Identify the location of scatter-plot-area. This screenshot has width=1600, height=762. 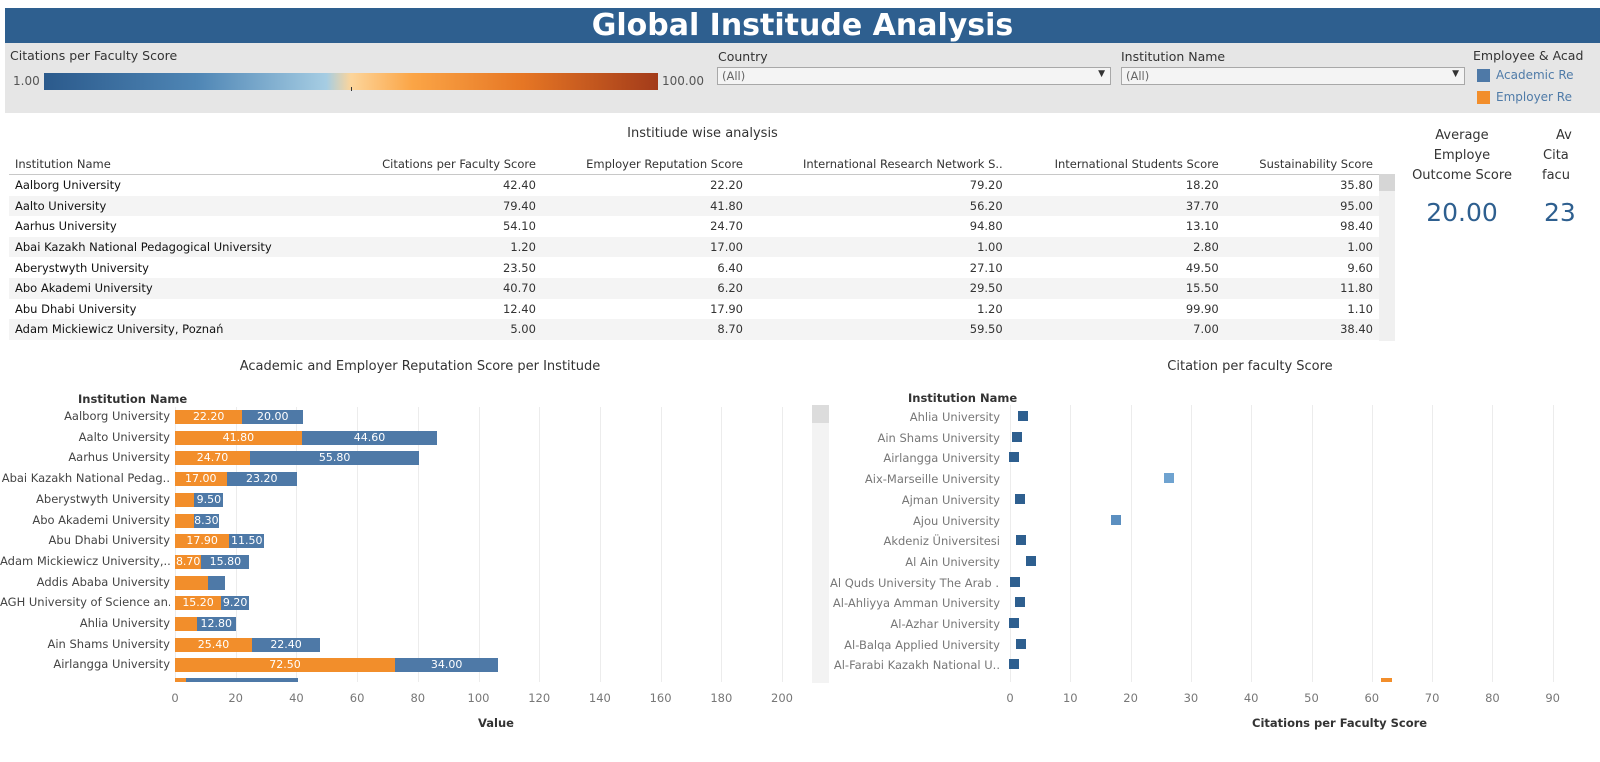
(1302, 543).